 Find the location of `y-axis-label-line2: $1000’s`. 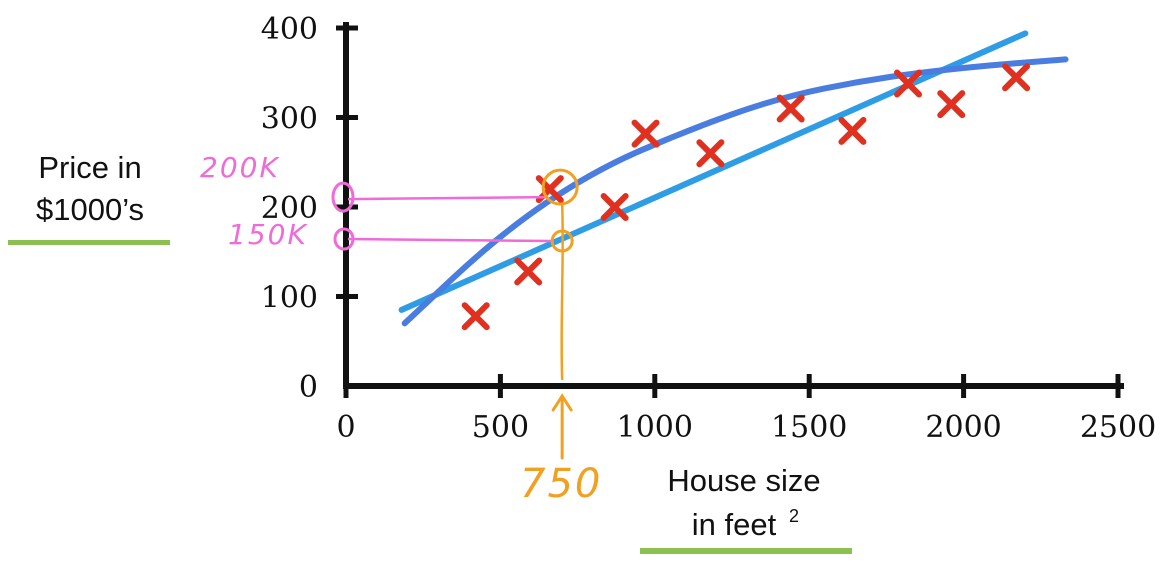

y-axis-label-line2: $1000’s is located at coordinates (90, 209).